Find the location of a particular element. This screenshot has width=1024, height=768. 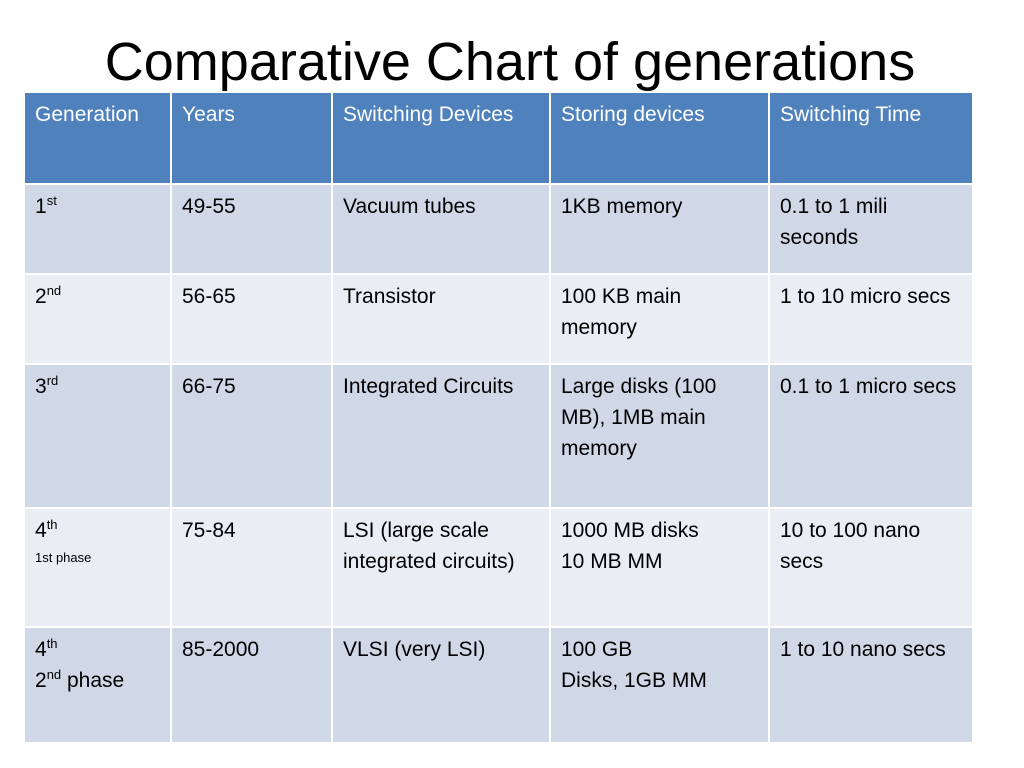

cell-switching-devices: Vacuum tubes is located at coordinates (441, 229).